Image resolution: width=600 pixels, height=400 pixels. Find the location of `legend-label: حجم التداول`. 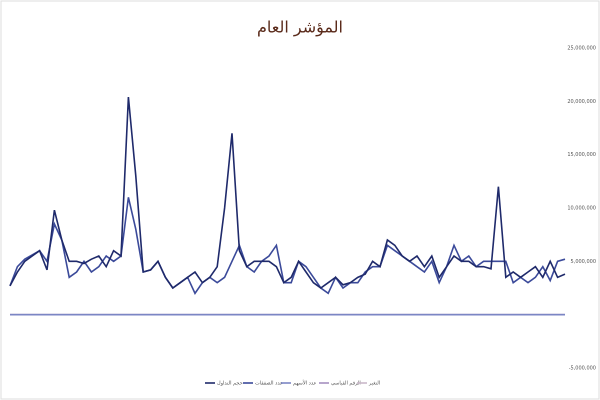

legend-label: حجم التداول is located at coordinates (230, 384).